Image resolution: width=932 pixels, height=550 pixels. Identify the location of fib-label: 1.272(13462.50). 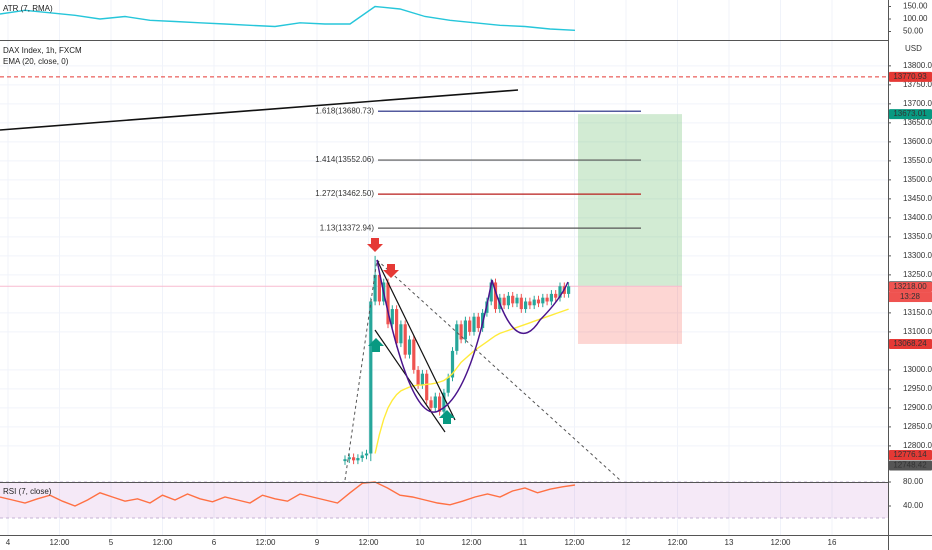
(344, 193).